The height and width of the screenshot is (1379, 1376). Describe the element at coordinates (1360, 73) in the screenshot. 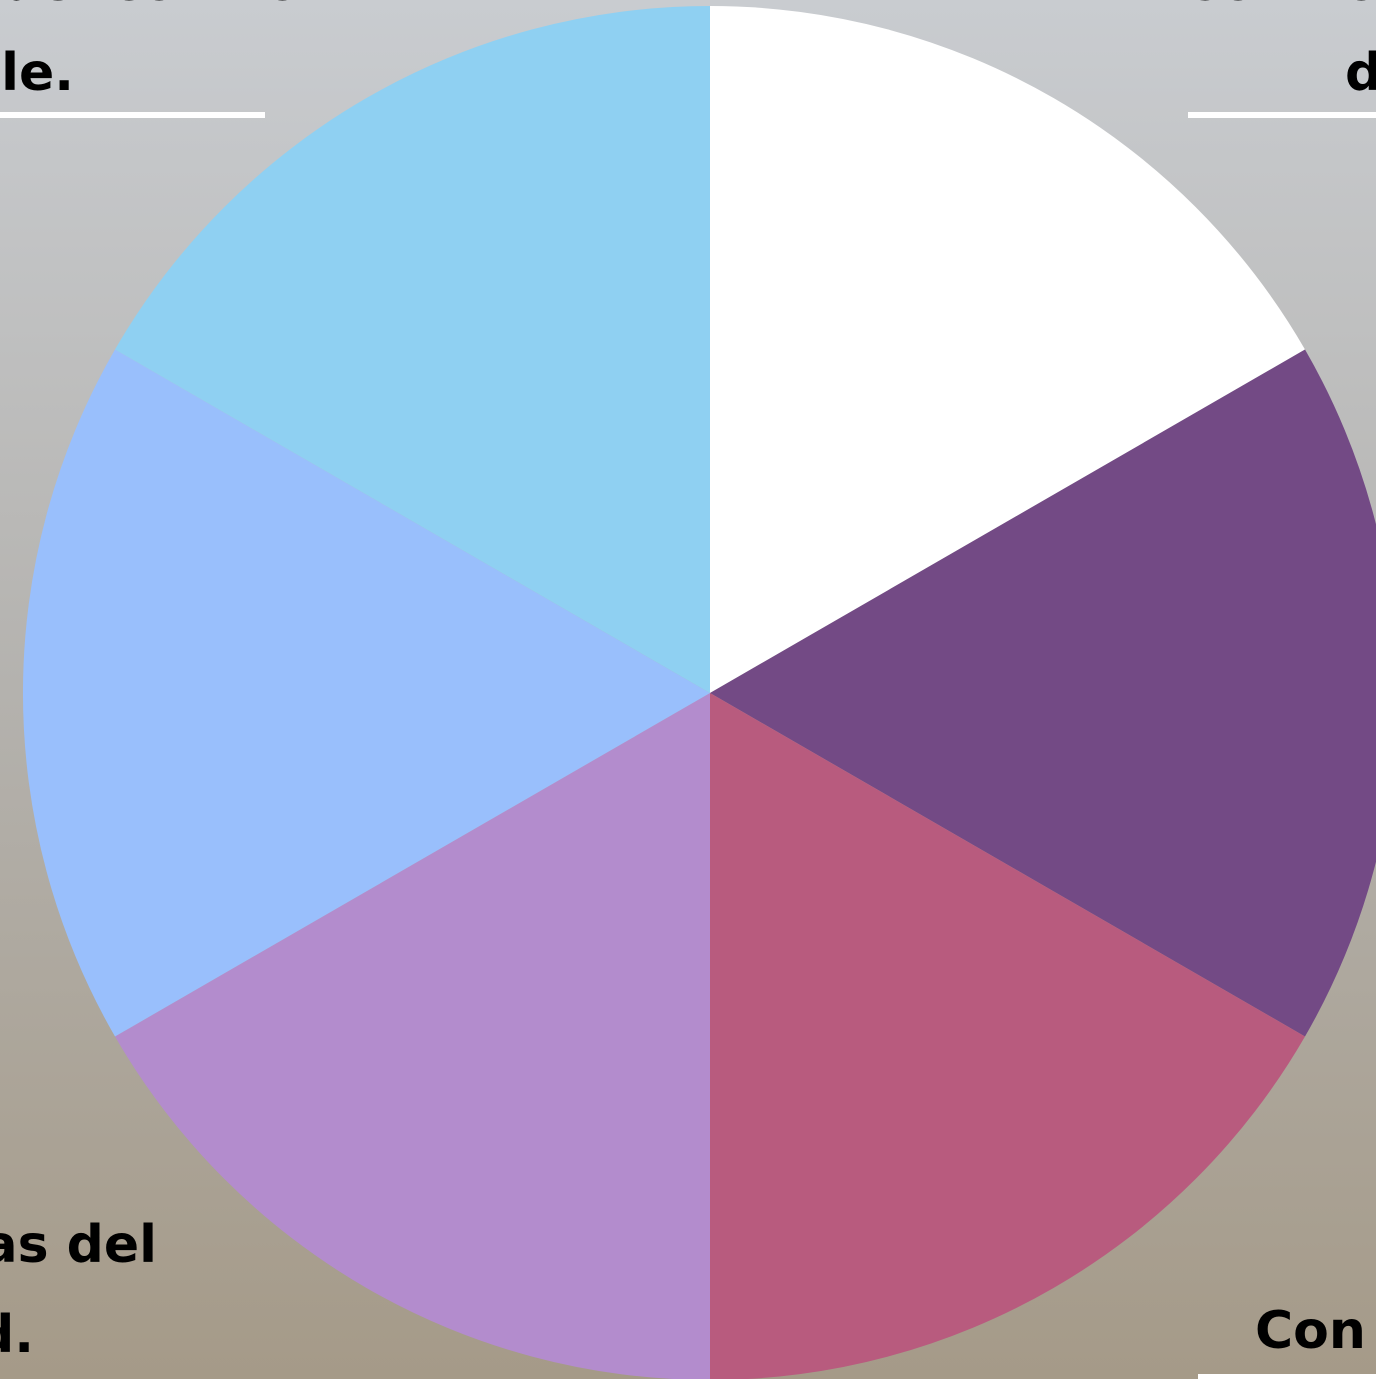

I see `label-text: d` at that location.